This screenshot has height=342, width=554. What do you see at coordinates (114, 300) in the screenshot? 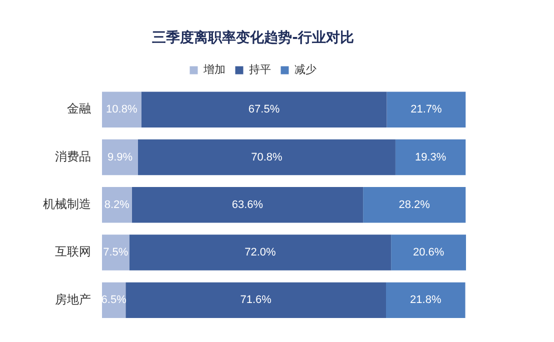
I see `data-label: 6.5%` at bounding box center [114, 300].